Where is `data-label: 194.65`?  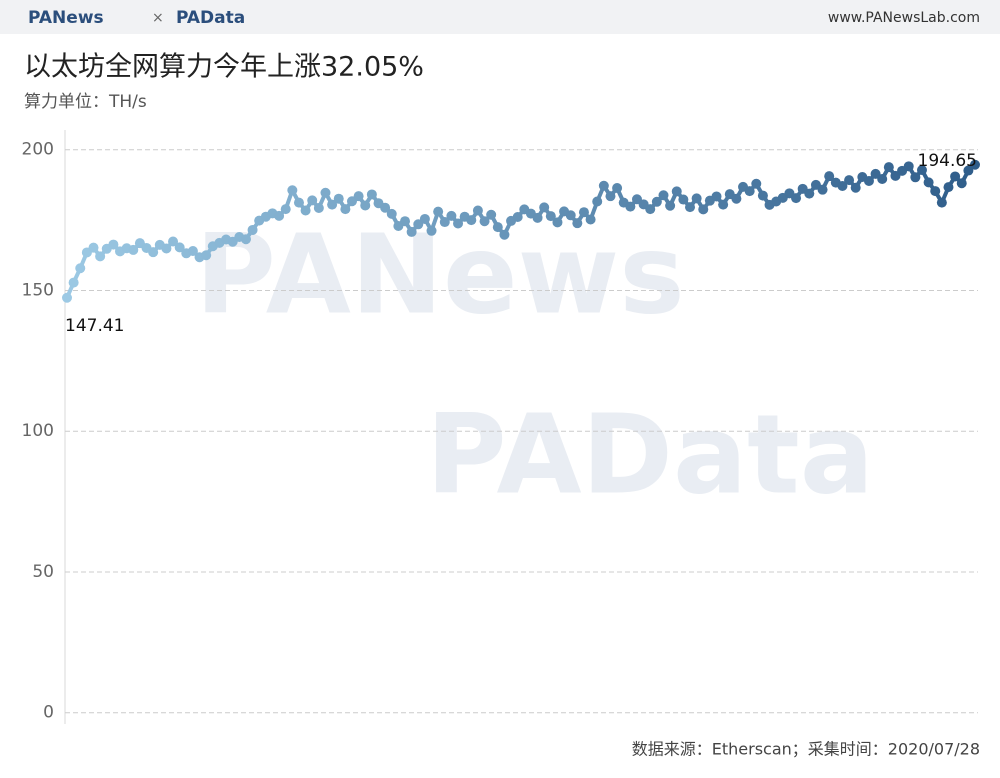 data-label: 194.65 is located at coordinates (947, 161).